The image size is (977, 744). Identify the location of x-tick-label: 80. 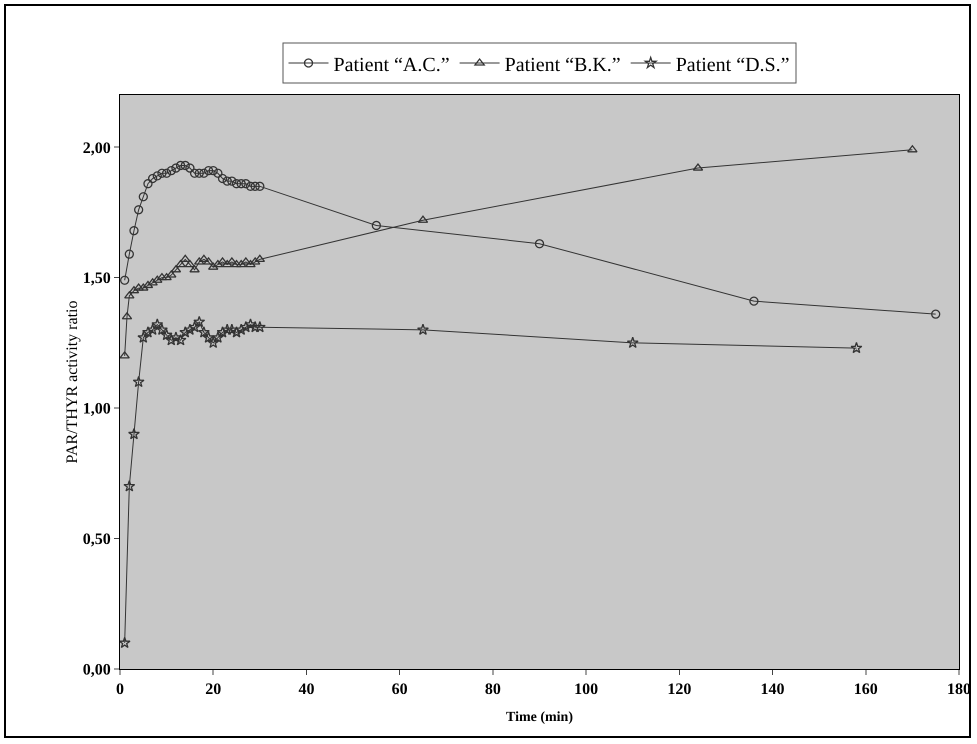
(492, 689).